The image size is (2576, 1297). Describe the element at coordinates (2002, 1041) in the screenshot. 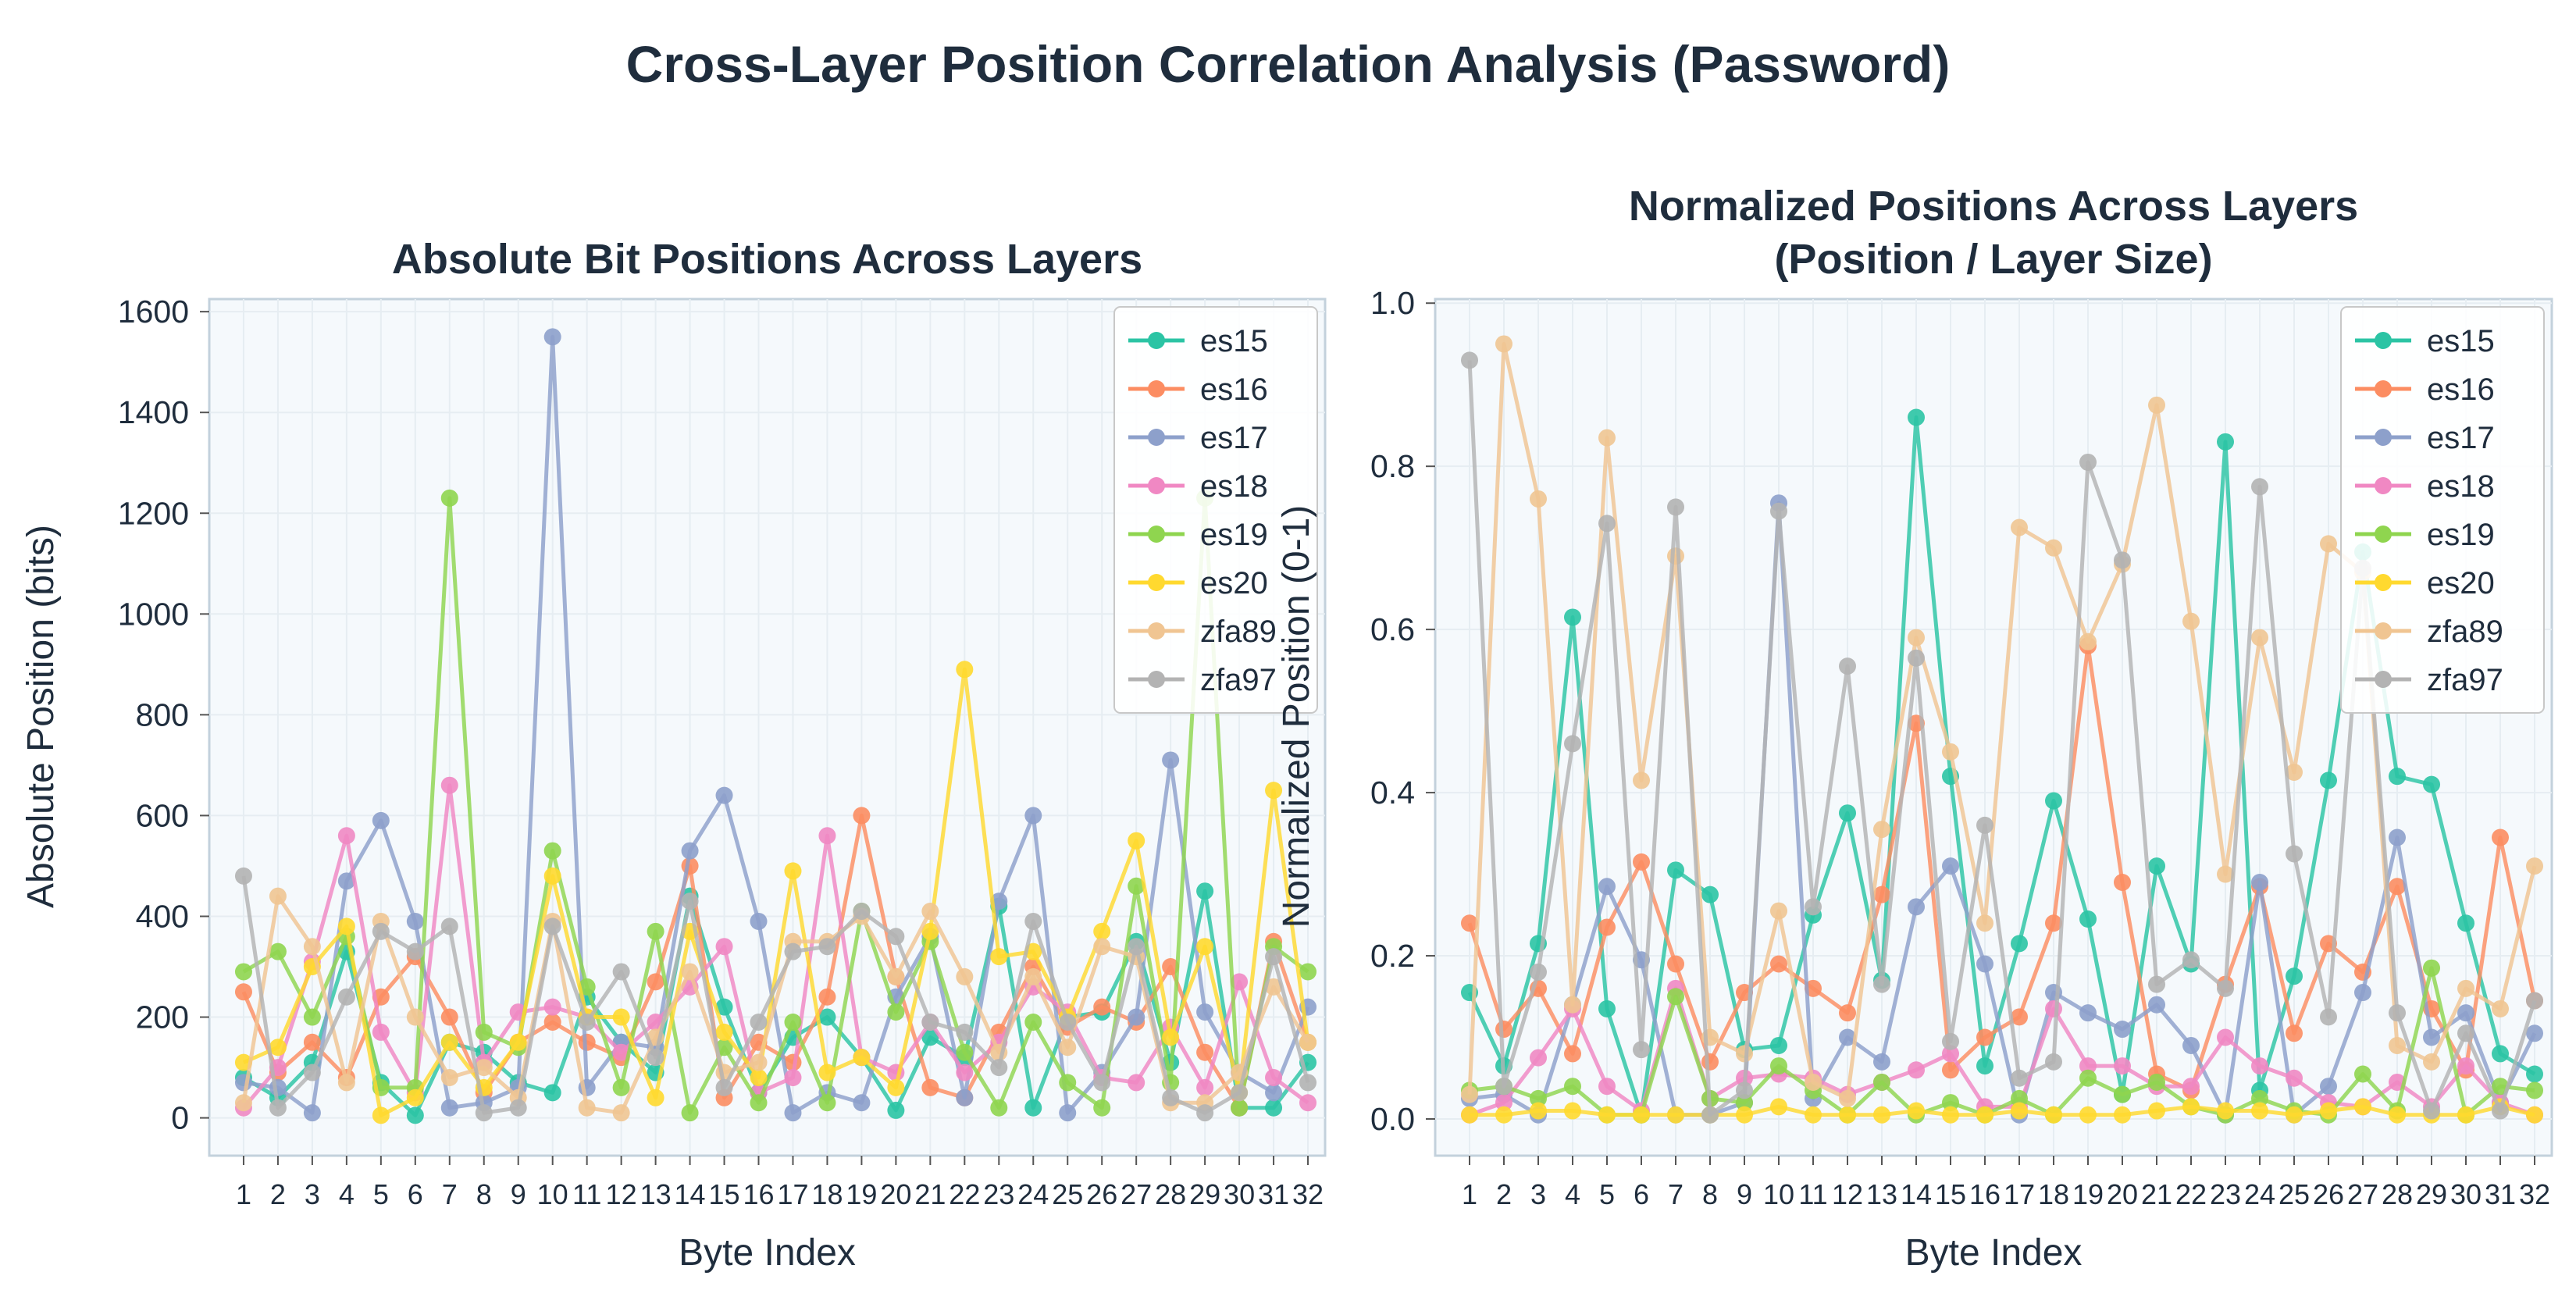

I see `series-line-es19` at that location.